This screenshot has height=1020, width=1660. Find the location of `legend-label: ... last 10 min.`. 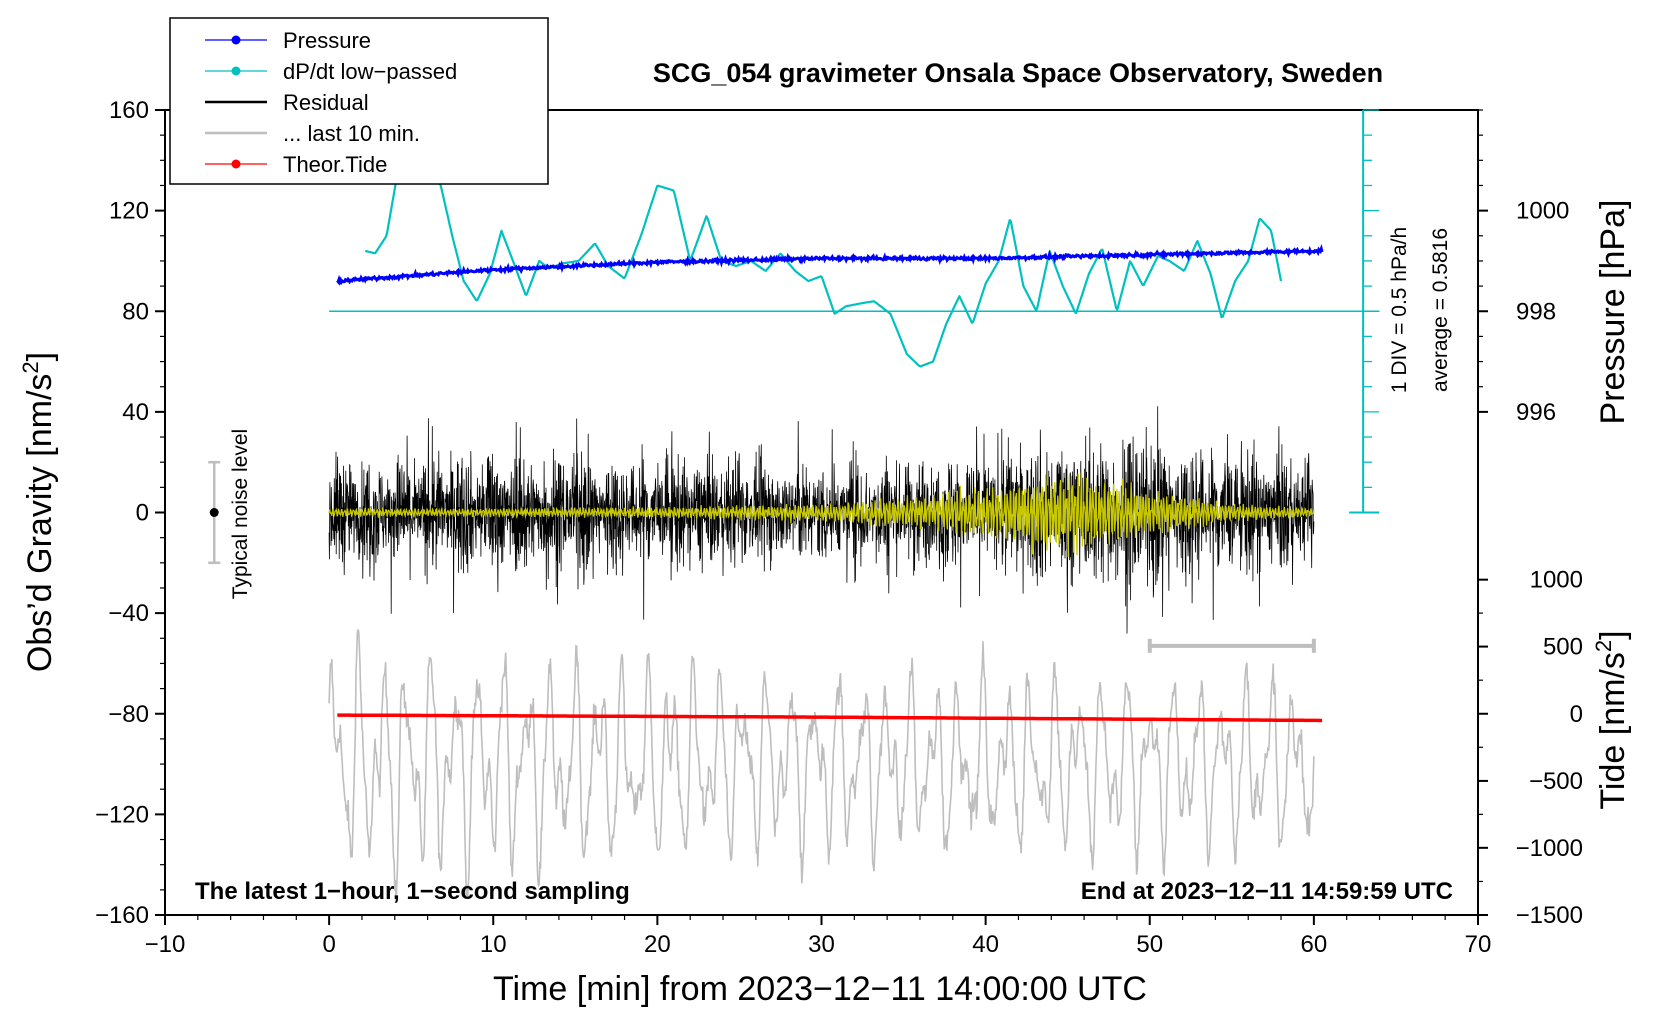

legend-label: ... last 10 min. is located at coordinates (351, 133).